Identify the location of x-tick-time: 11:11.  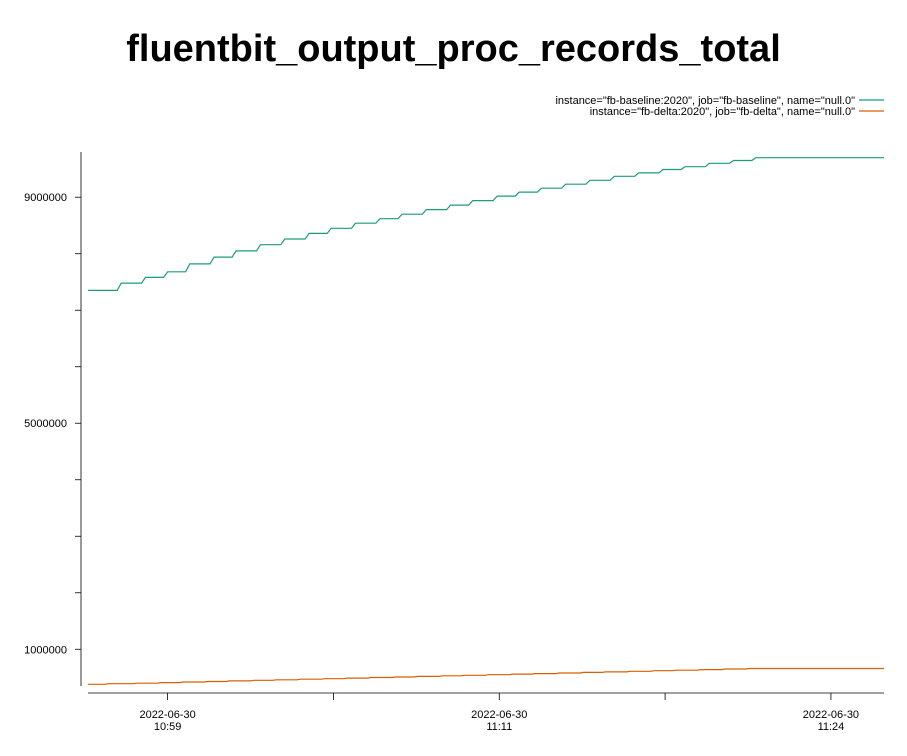
(499, 727).